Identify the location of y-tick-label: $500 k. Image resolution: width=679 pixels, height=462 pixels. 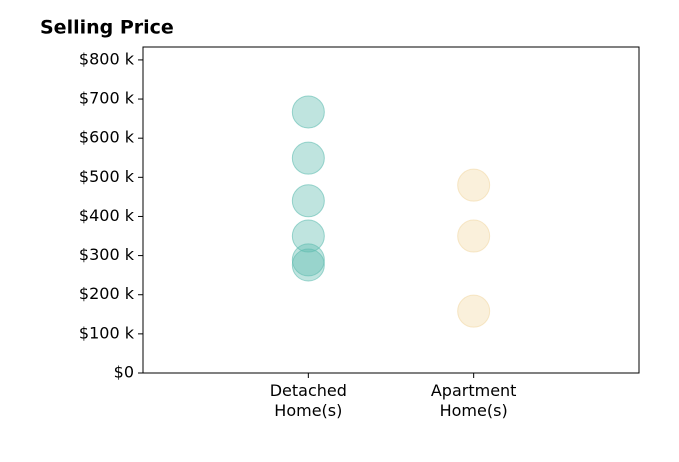
(107, 176).